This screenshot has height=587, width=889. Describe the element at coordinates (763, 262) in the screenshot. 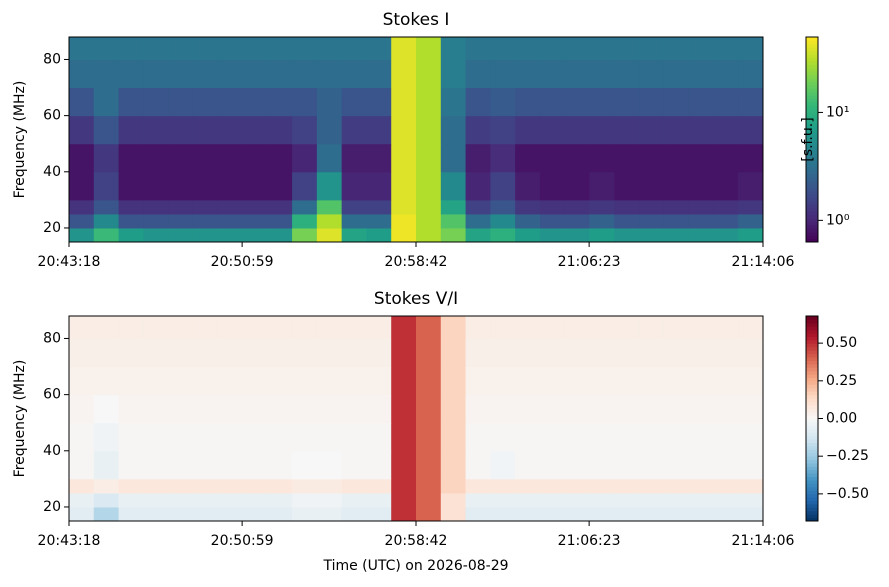

I see `x-tick-label: 21:14:06` at that location.